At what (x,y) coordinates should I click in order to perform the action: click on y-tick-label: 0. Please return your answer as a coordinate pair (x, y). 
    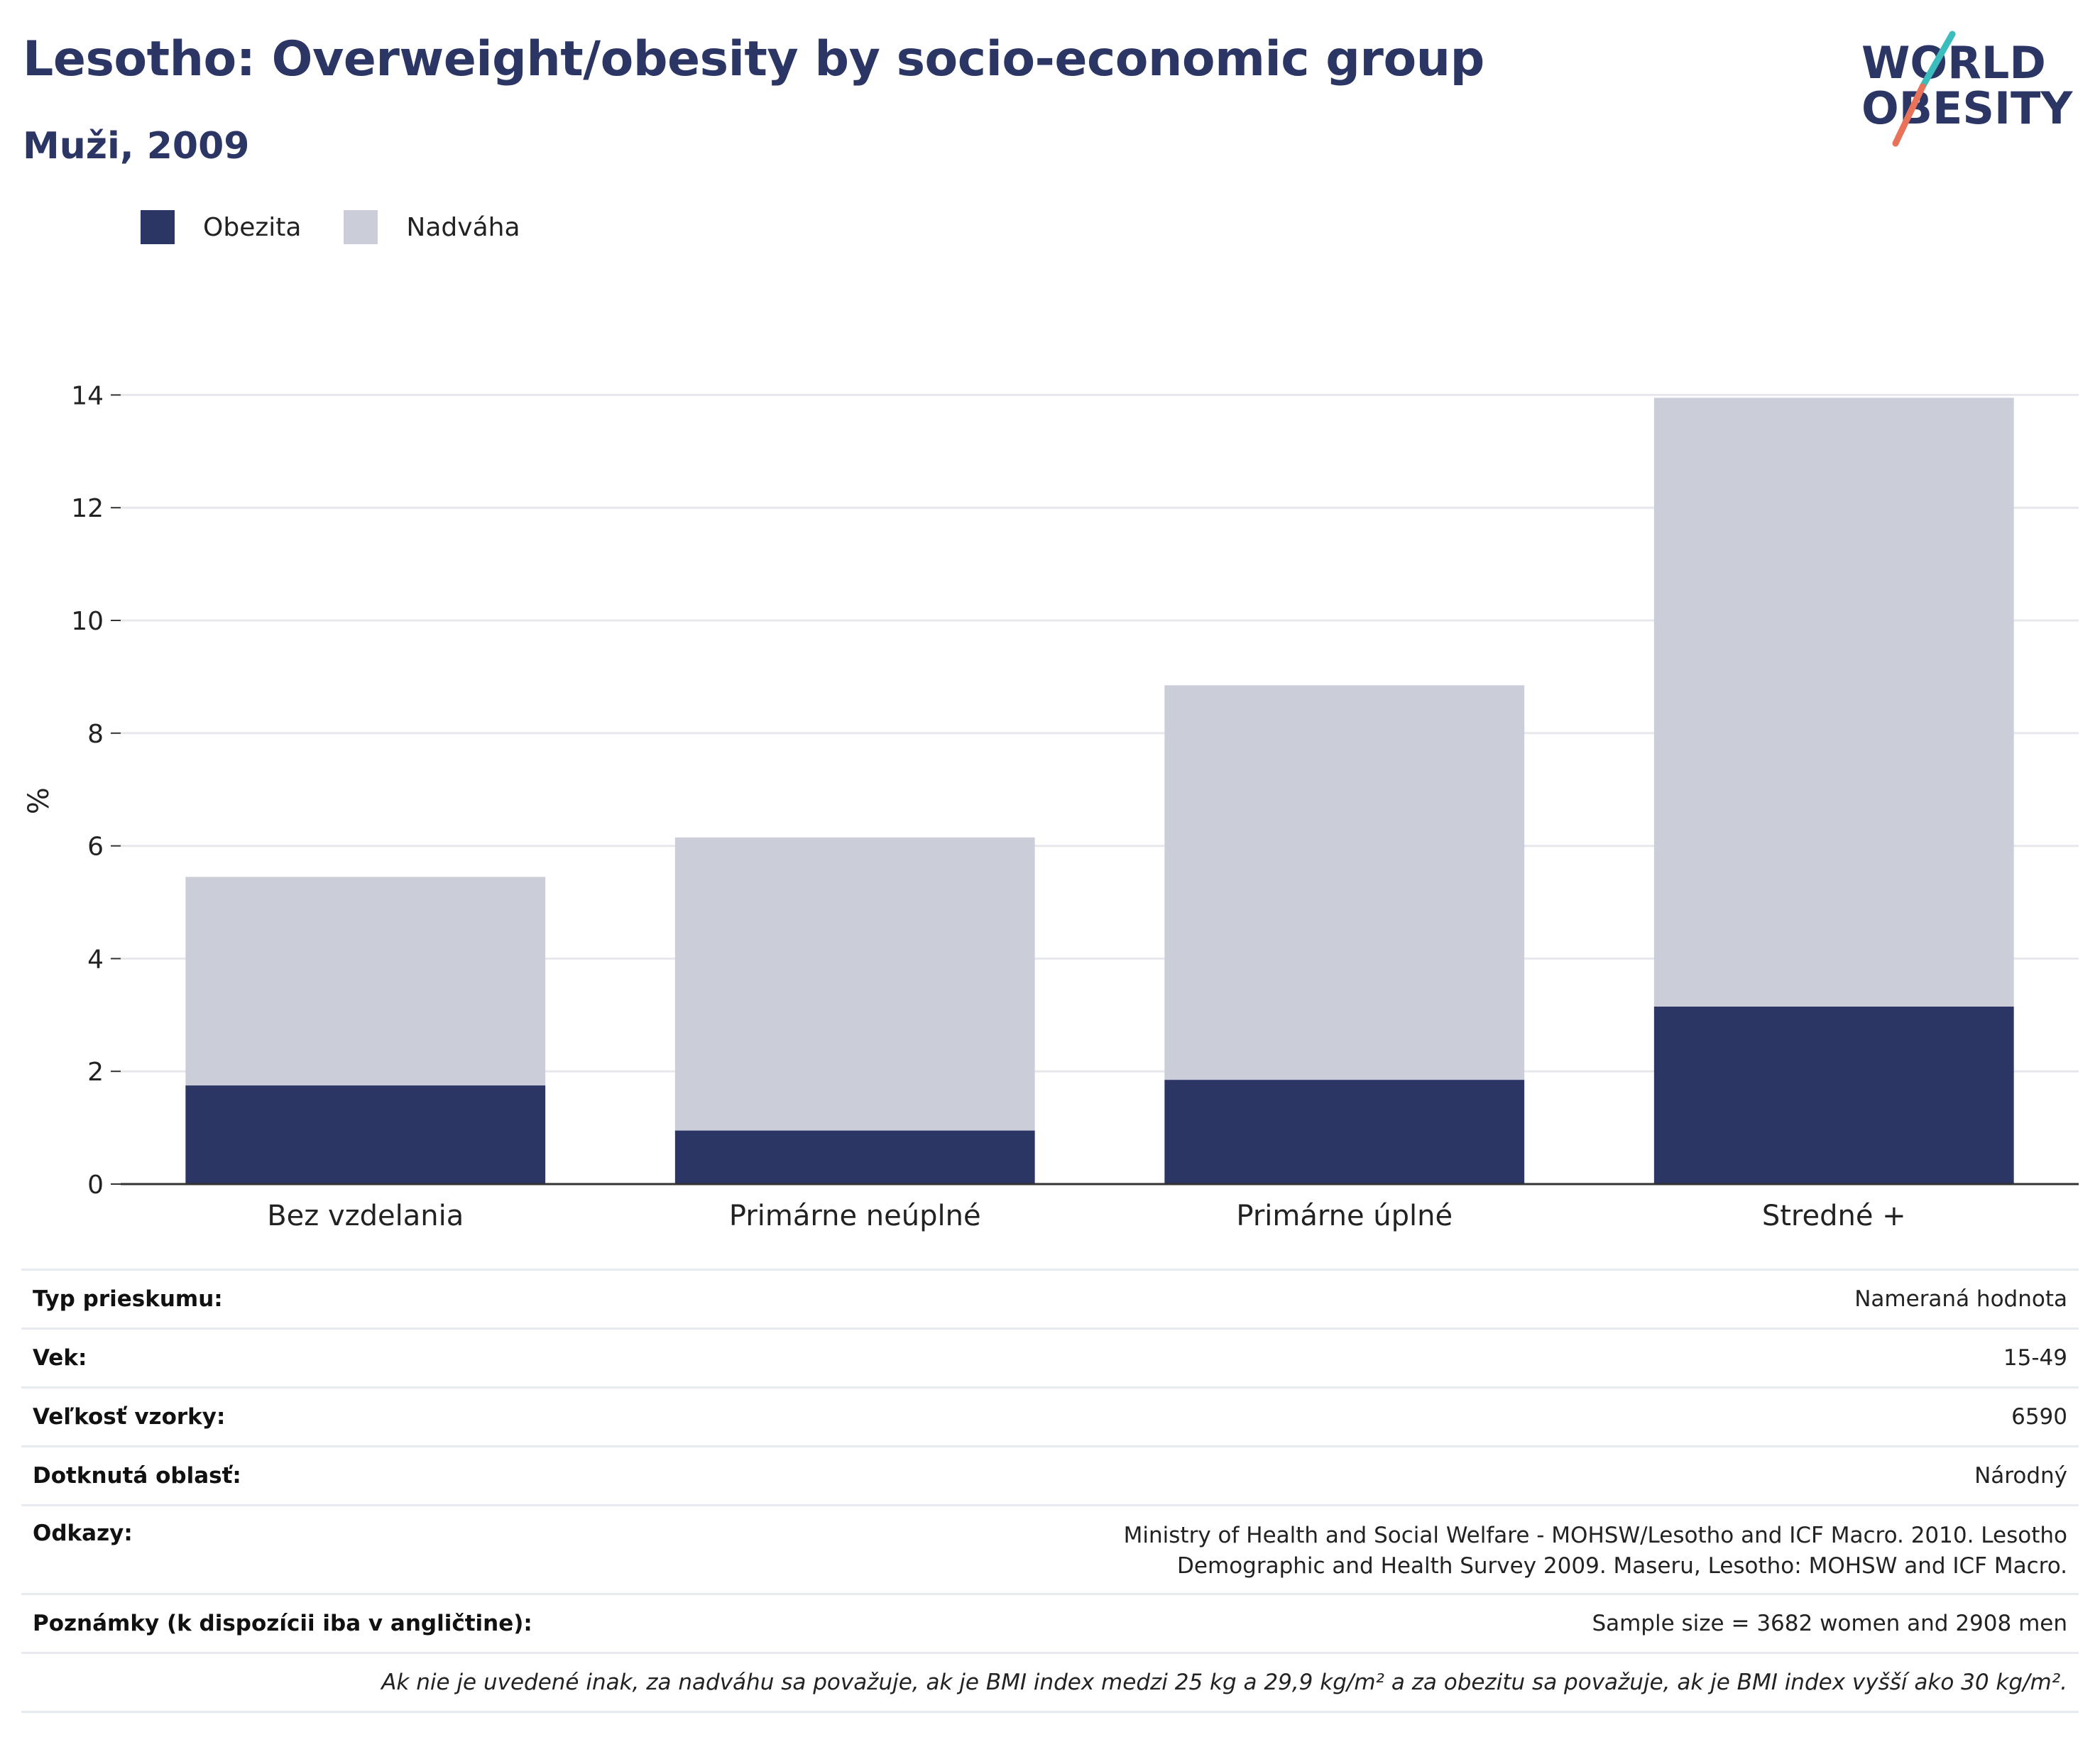
    Looking at the image, I should click on (95, 1185).